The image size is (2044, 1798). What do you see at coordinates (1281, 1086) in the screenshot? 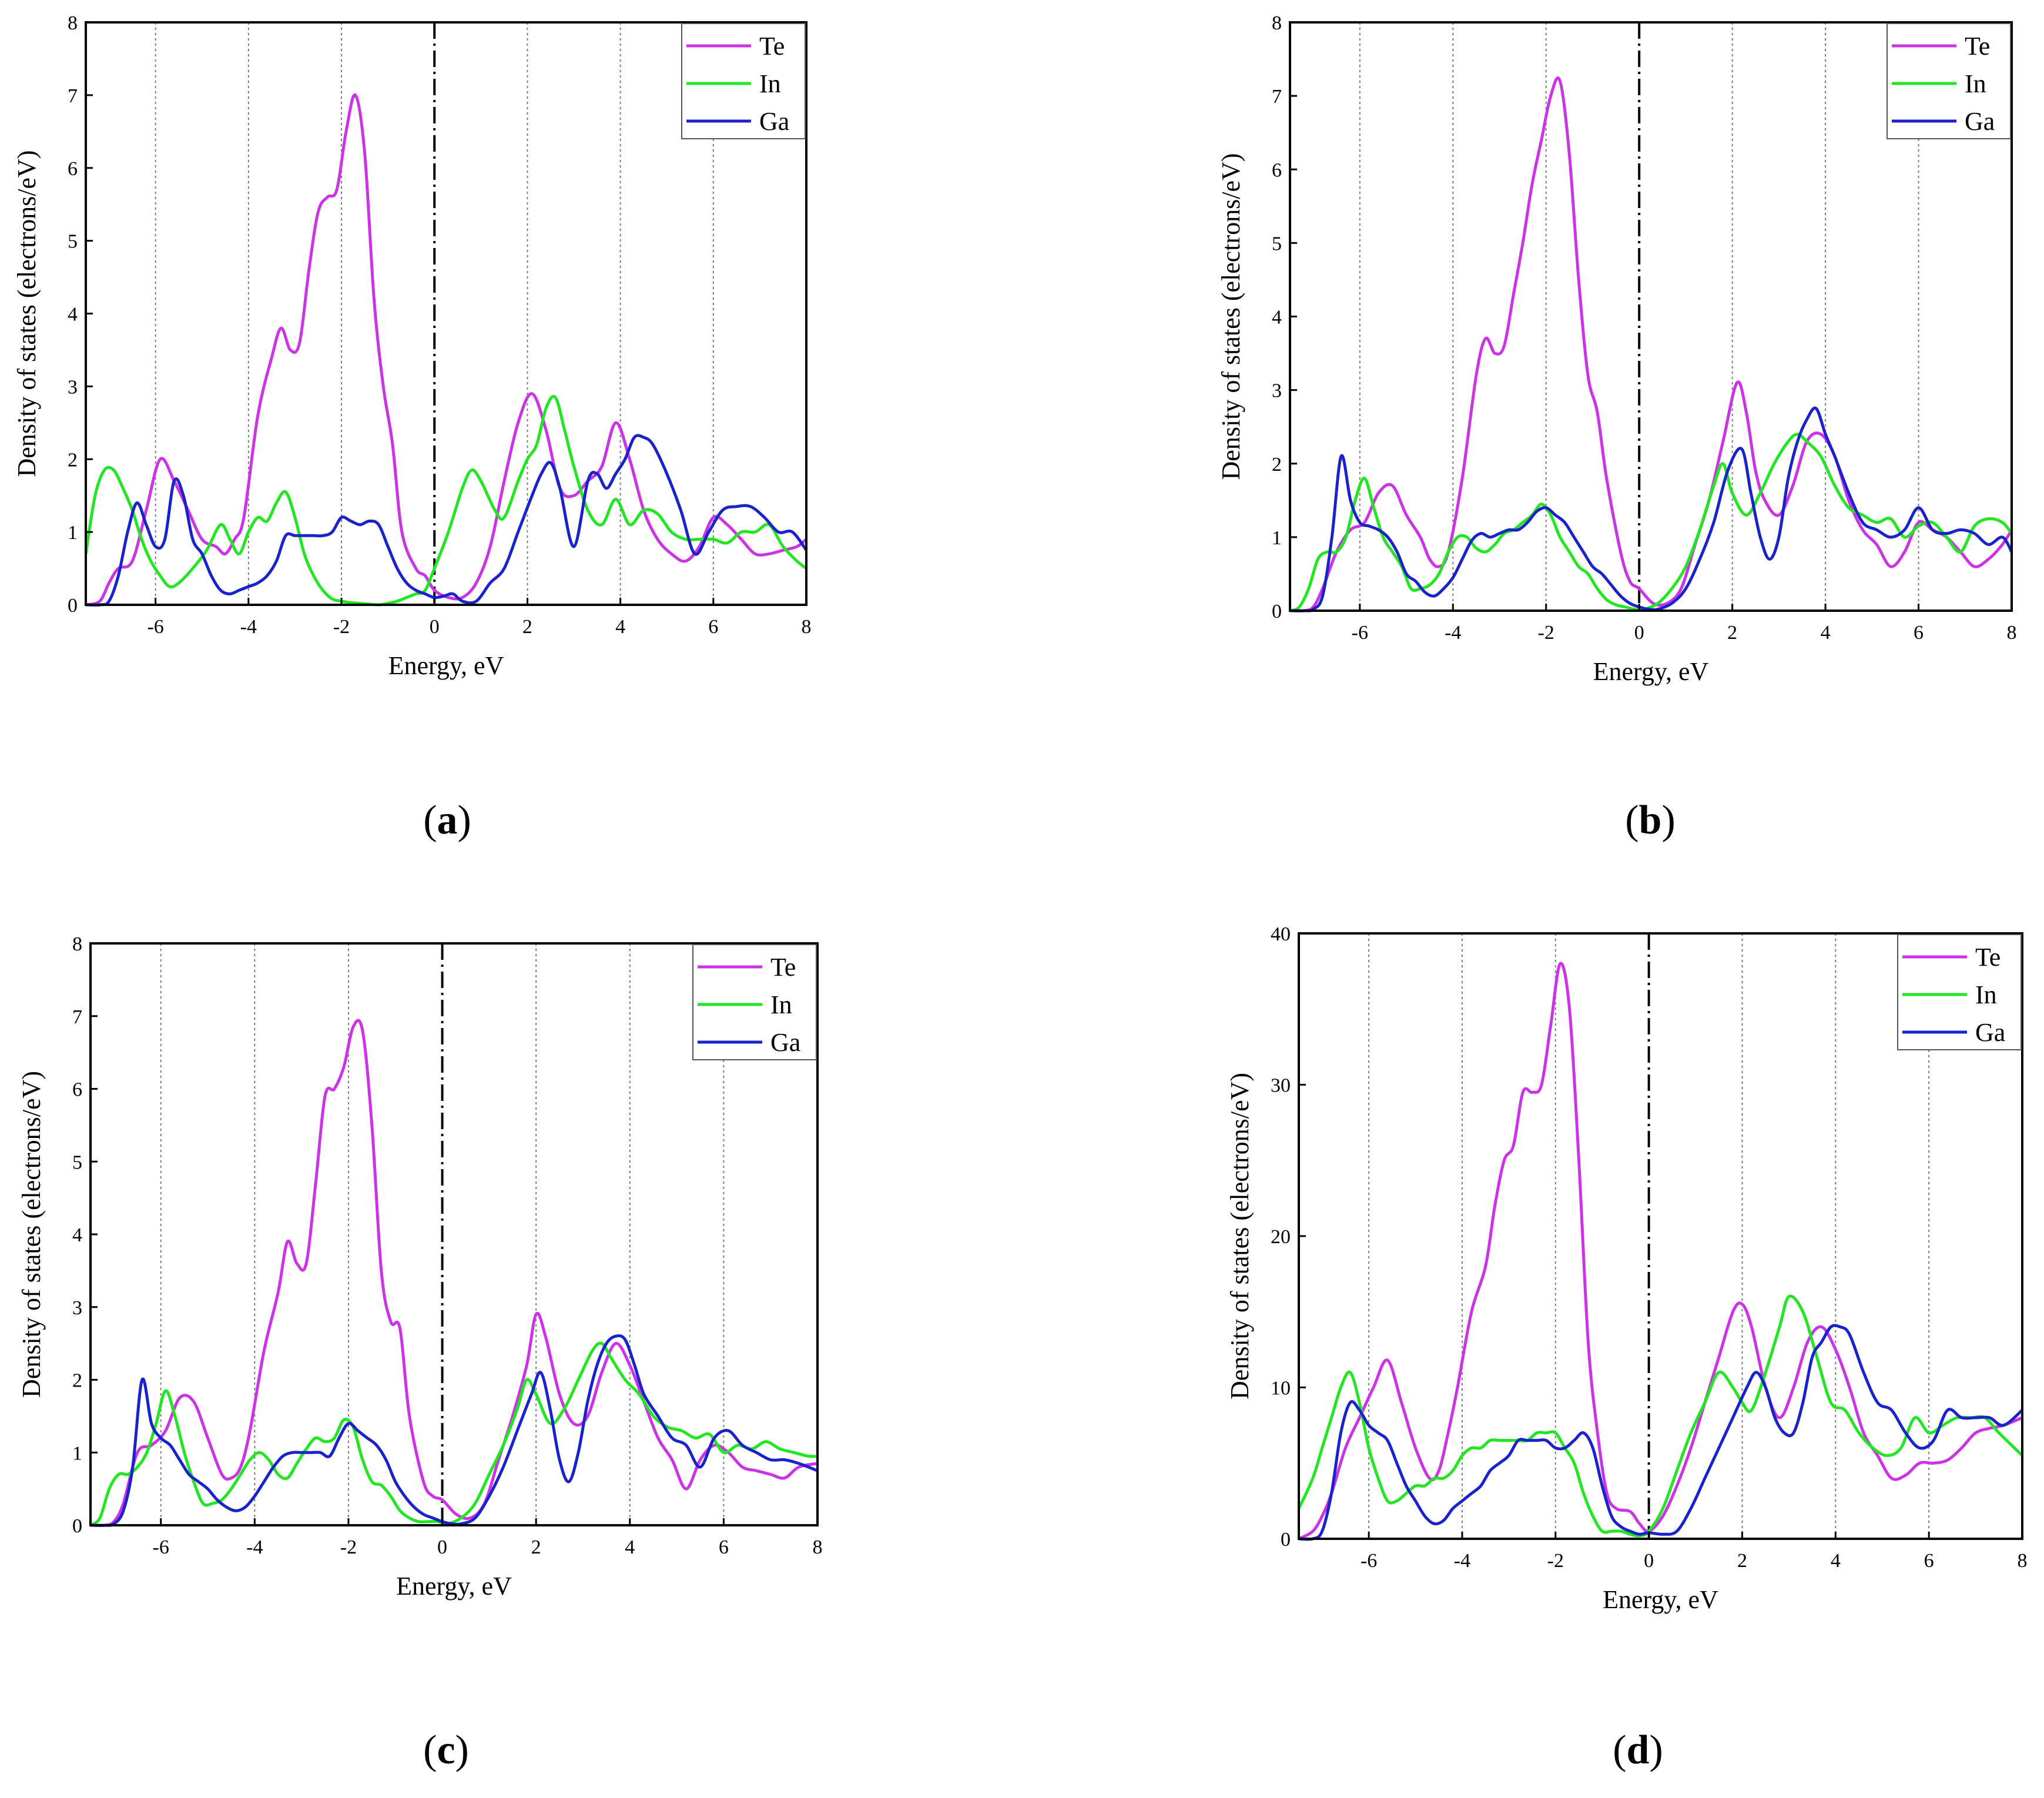
I see `y-tick-label: 30` at bounding box center [1281, 1086].